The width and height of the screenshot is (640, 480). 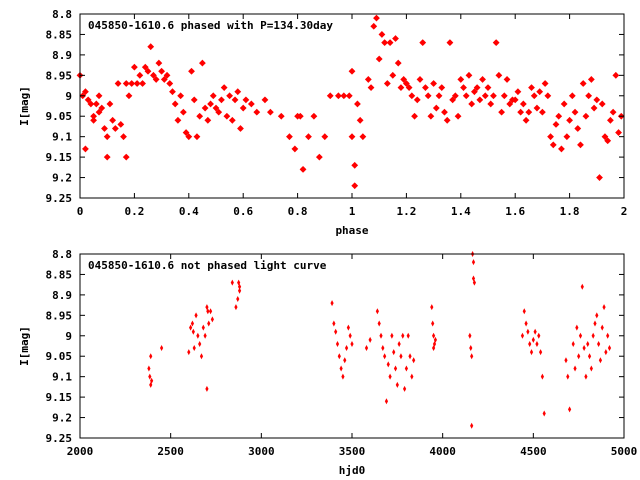 What do you see at coordinates (170, 451) in the screenshot?
I see `unphased-x-tick-label: 2500` at bounding box center [170, 451].